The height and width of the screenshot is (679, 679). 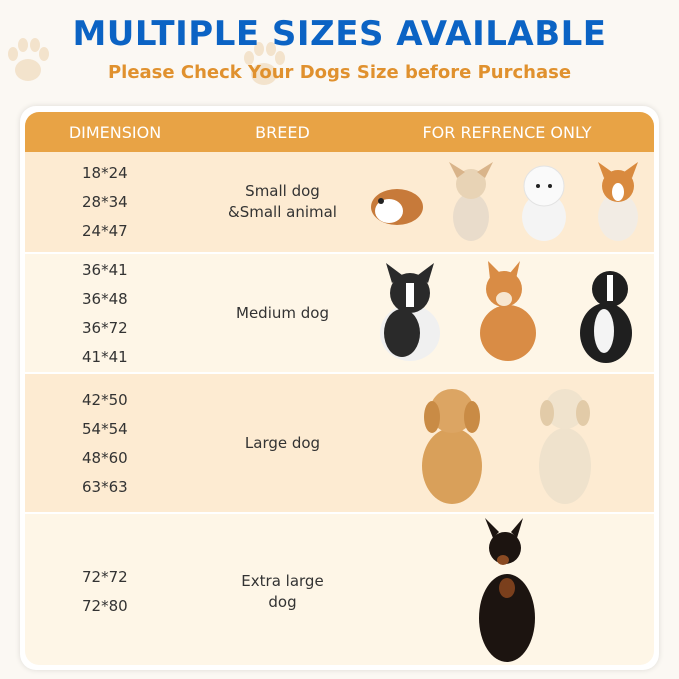 What do you see at coordinates (282, 191) in the screenshot?
I see `breed-line: Small dog` at bounding box center [282, 191].